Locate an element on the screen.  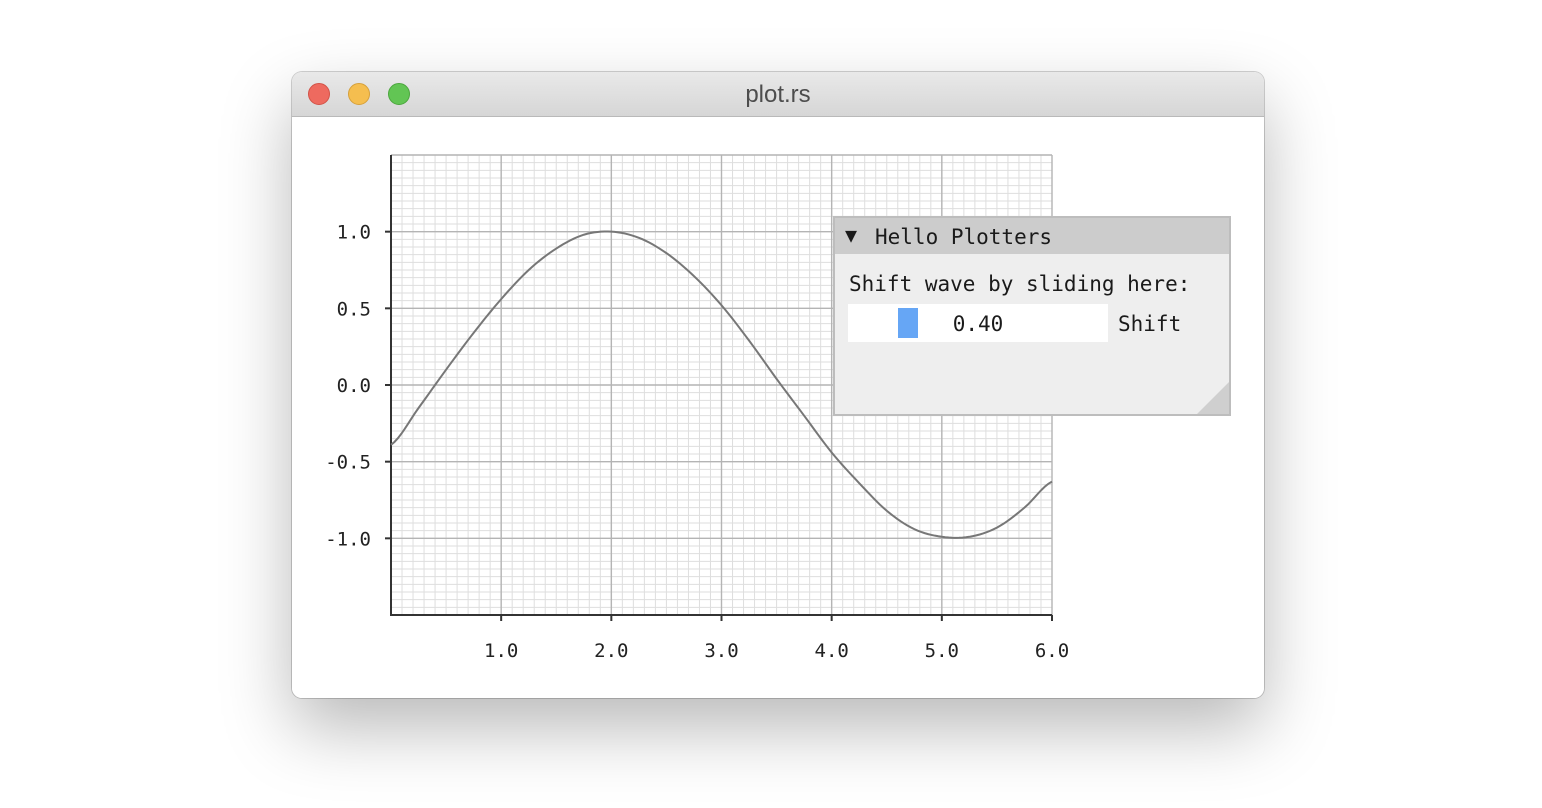
minimize-window-button is located at coordinates (359, 94).